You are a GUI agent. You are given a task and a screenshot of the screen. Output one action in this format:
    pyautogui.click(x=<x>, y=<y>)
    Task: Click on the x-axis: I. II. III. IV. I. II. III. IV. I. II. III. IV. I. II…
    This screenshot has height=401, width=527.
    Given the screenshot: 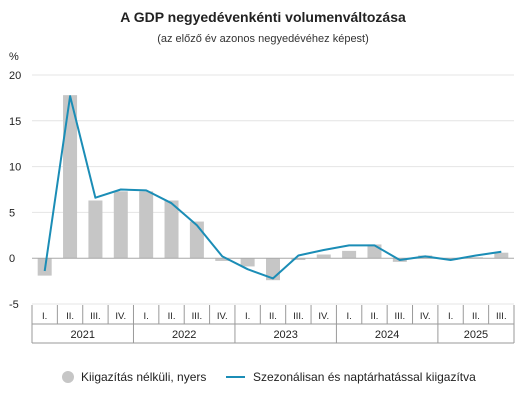 What is the action you would take?
    pyautogui.click(x=273, y=324)
    